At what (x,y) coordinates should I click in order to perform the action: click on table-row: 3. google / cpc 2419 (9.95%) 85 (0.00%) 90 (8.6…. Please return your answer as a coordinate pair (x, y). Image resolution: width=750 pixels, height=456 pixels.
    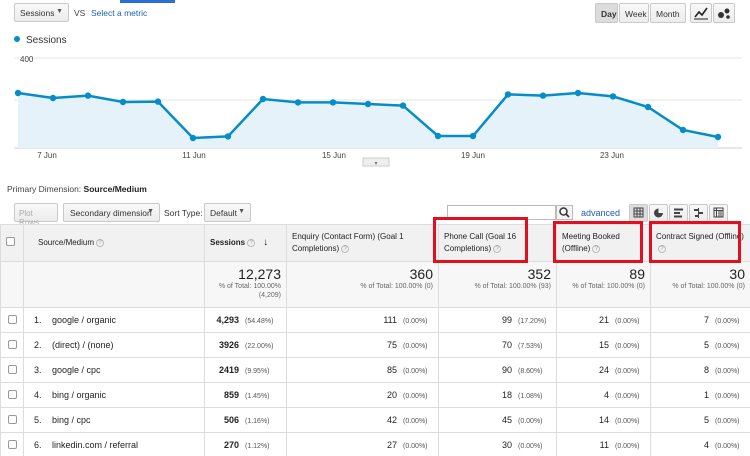
    Looking at the image, I should click on (375, 370).